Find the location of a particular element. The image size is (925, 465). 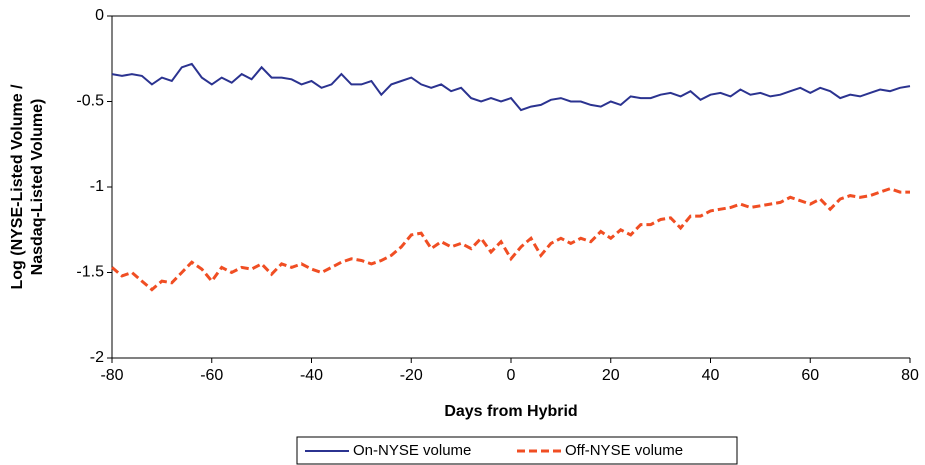

y-tick-label: -1.5 is located at coordinates (90, 272).